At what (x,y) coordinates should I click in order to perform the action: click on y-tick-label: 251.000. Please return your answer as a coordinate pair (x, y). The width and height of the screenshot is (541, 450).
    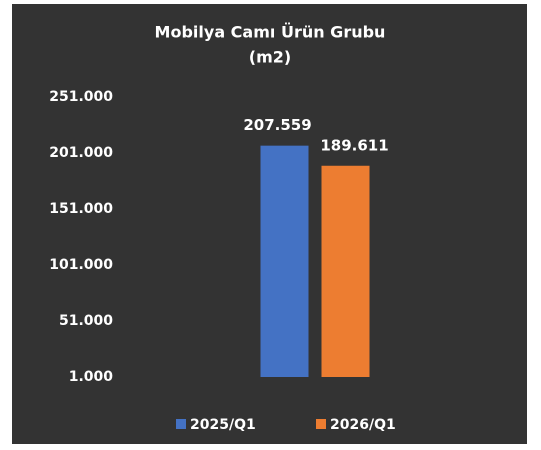
    Looking at the image, I should click on (81, 97).